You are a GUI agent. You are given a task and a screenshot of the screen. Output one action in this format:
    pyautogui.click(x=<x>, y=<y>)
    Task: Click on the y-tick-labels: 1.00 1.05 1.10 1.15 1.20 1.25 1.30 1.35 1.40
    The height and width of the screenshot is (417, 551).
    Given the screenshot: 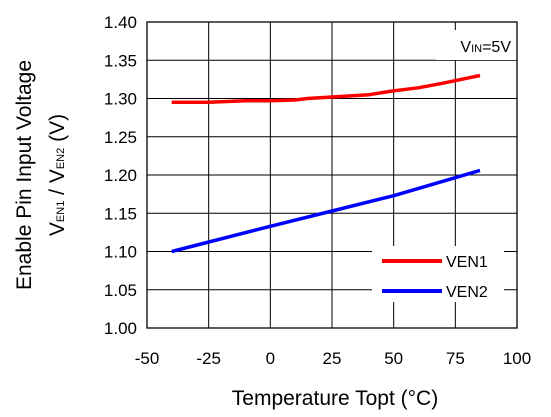 What is the action you would take?
    pyautogui.click(x=120, y=175)
    